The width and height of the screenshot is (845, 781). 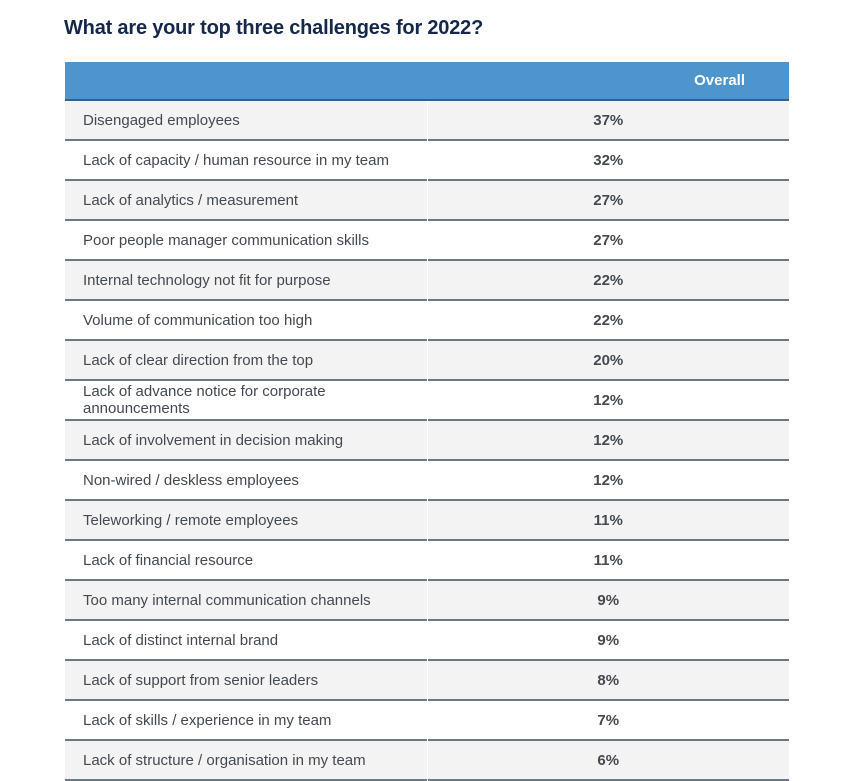 What do you see at coordinates (608, 681) in the screenshot?
I see `overall-value: 8%` at bounding box center [608, 681].